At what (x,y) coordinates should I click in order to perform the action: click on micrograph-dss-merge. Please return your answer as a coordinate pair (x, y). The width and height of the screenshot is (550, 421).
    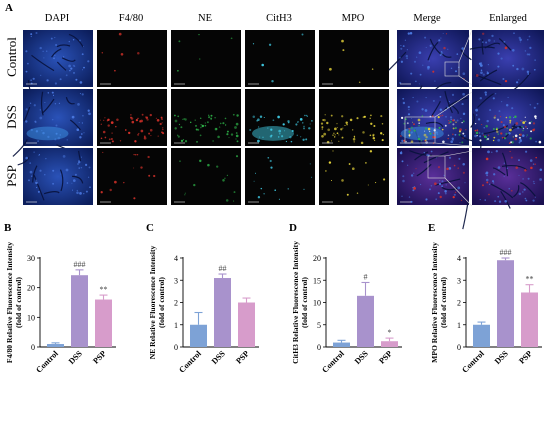
    Looking at the image, I should click on (435, 117).